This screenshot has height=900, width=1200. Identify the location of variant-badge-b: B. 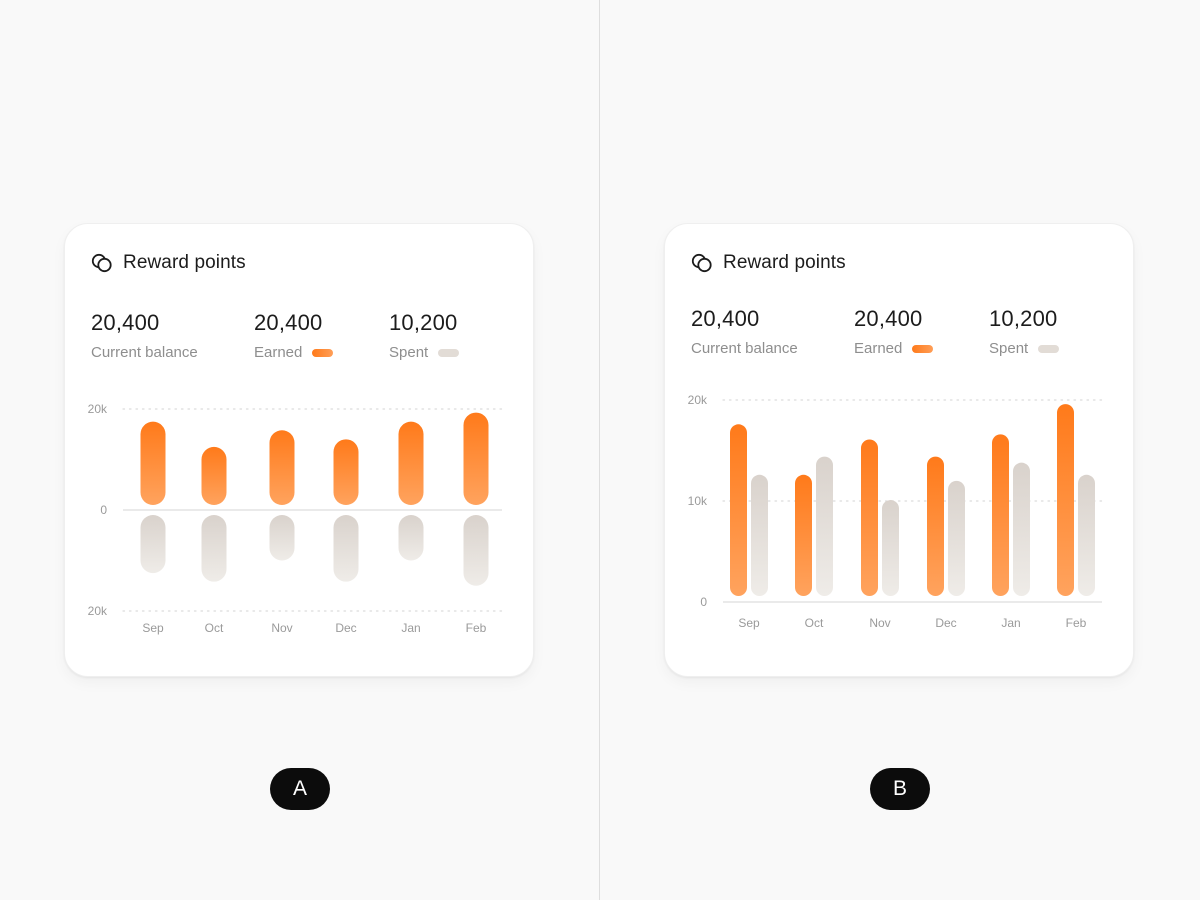
(900, 789).